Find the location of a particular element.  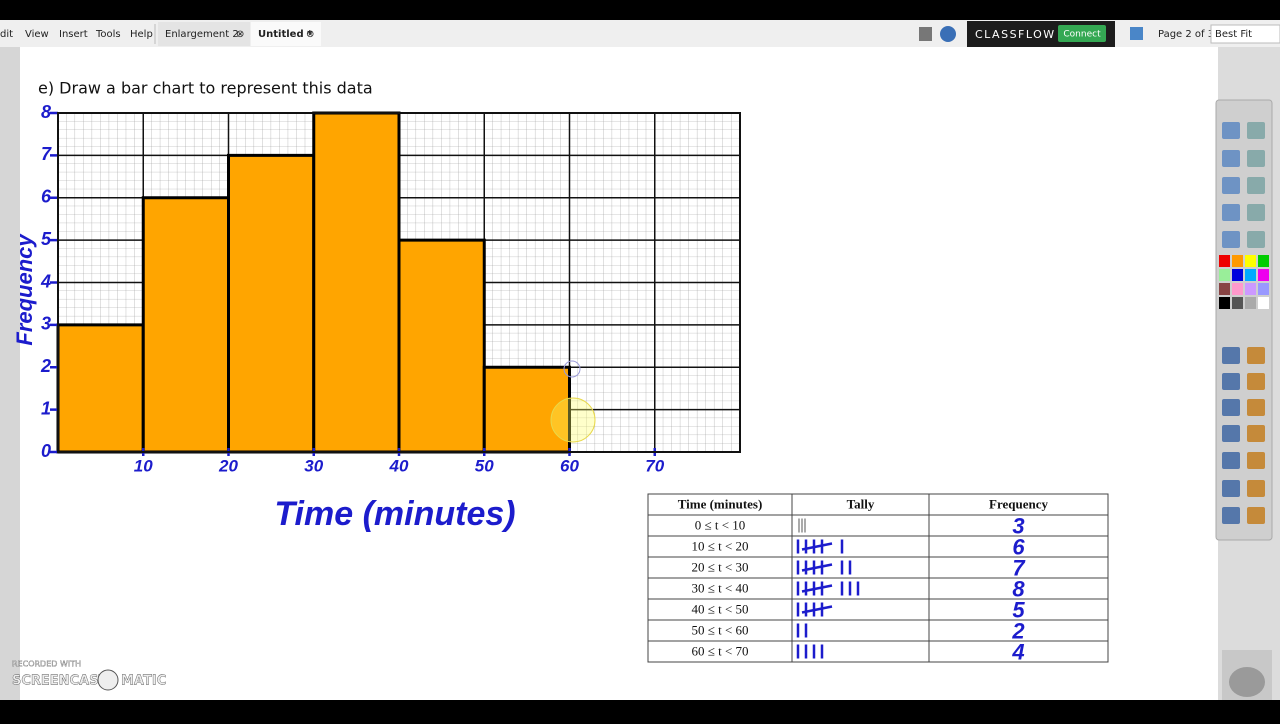

x-tick-label: 60 is located at coordinates (569, 465).